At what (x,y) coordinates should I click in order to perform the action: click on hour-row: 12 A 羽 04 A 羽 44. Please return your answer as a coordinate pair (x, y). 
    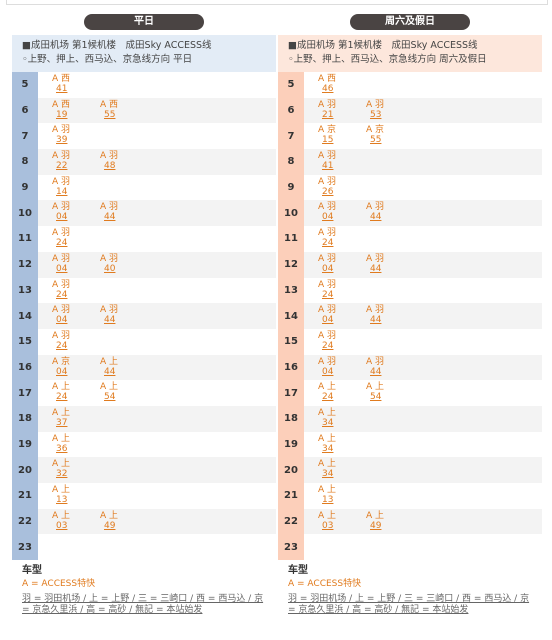
    Looking at the image, I should click on (410, 264).